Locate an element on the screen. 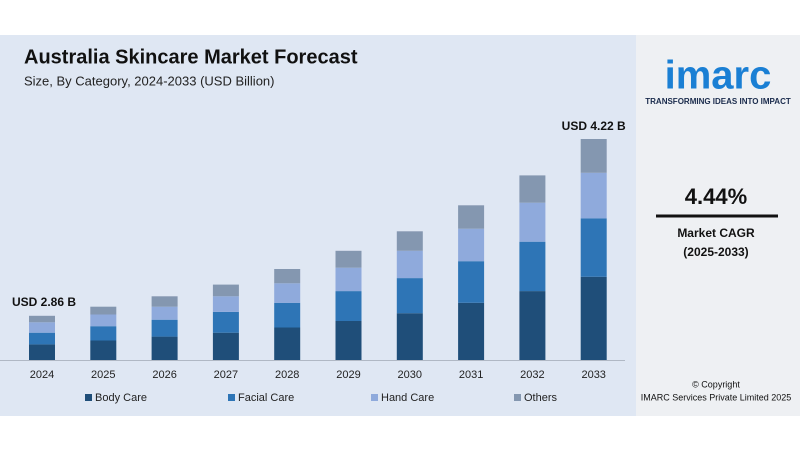 The image size is (800, 455). x-tick-label: 2029 is located at coordinates (348, 375).